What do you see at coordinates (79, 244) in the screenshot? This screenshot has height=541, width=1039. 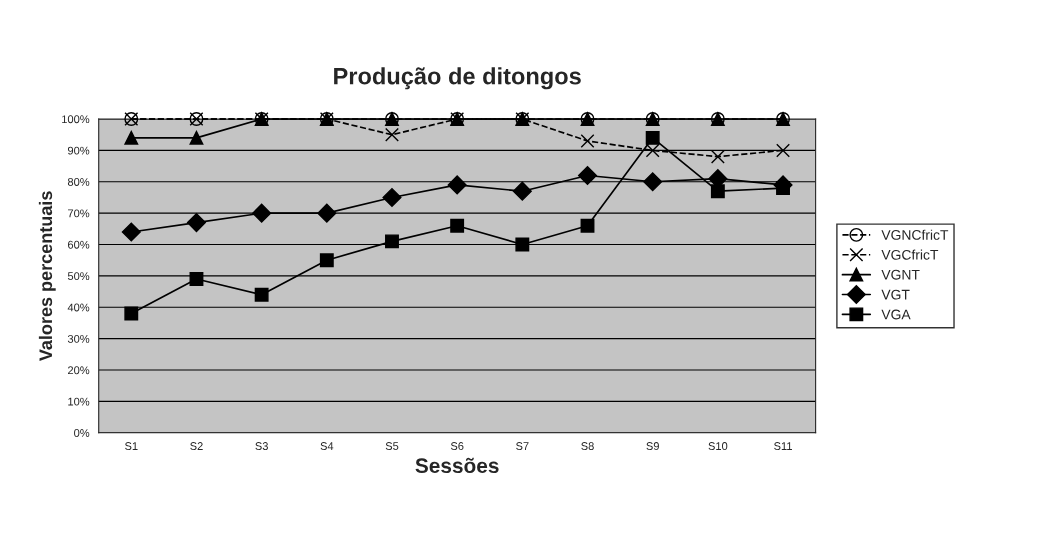 I see `y-tick-label: 60%` at bounding box center [79, 244].